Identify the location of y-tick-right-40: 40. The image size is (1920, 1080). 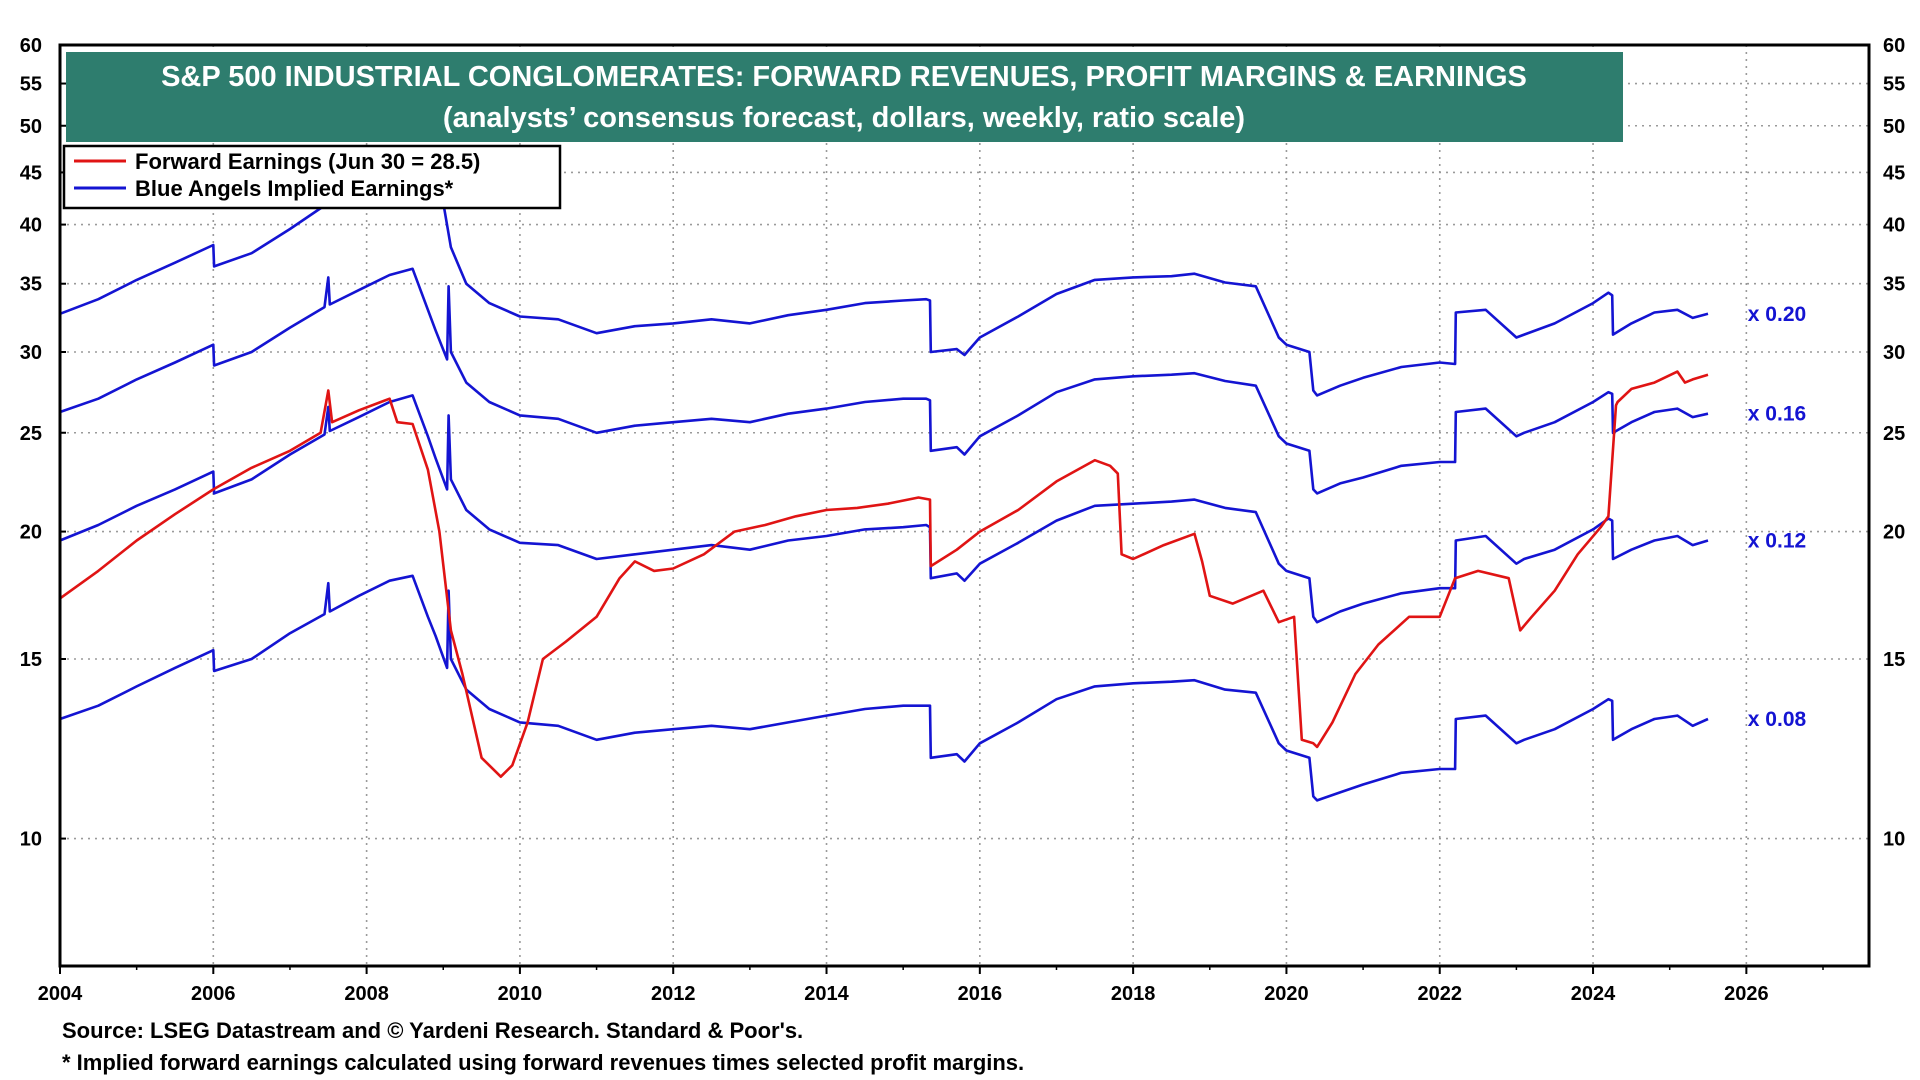
(1894, 226).